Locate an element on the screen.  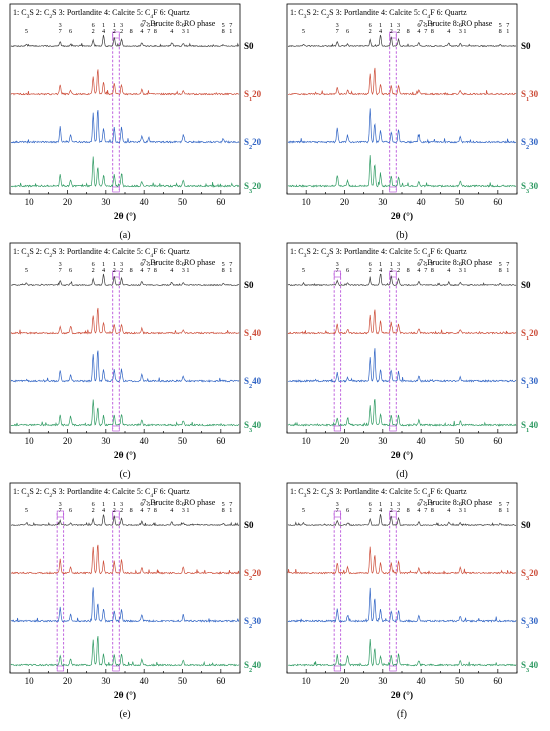
panel-label: (c) is located at coordinates (124, 474).